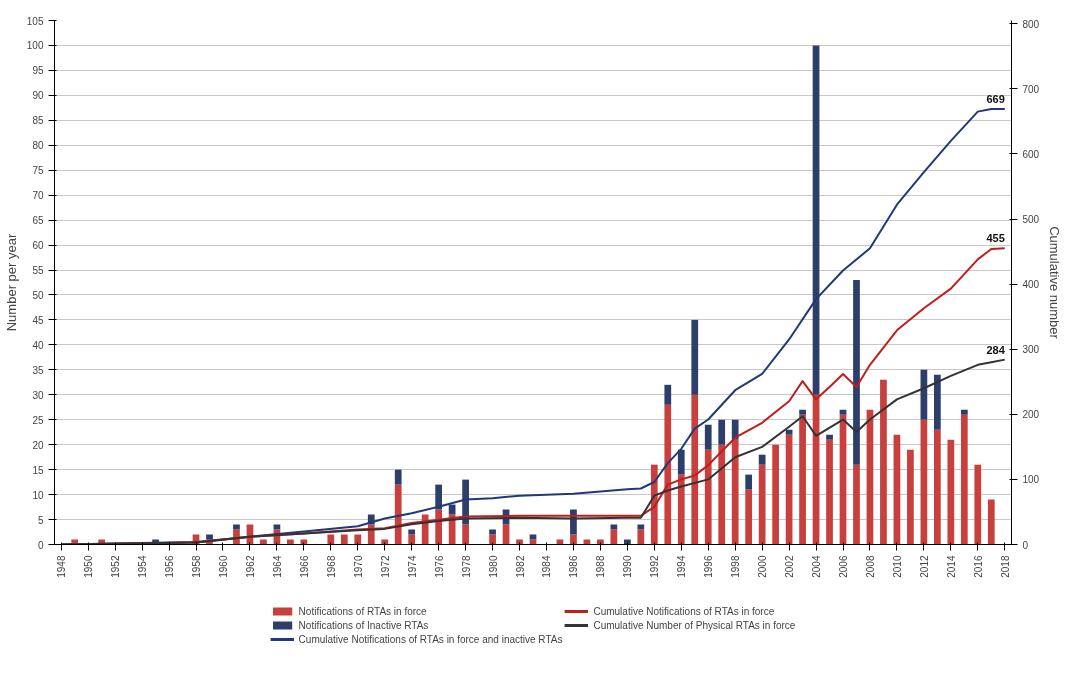  Describe the element at coordinates (38, 395) in the screenshot. I see `y-tick-label: 30` at that location.